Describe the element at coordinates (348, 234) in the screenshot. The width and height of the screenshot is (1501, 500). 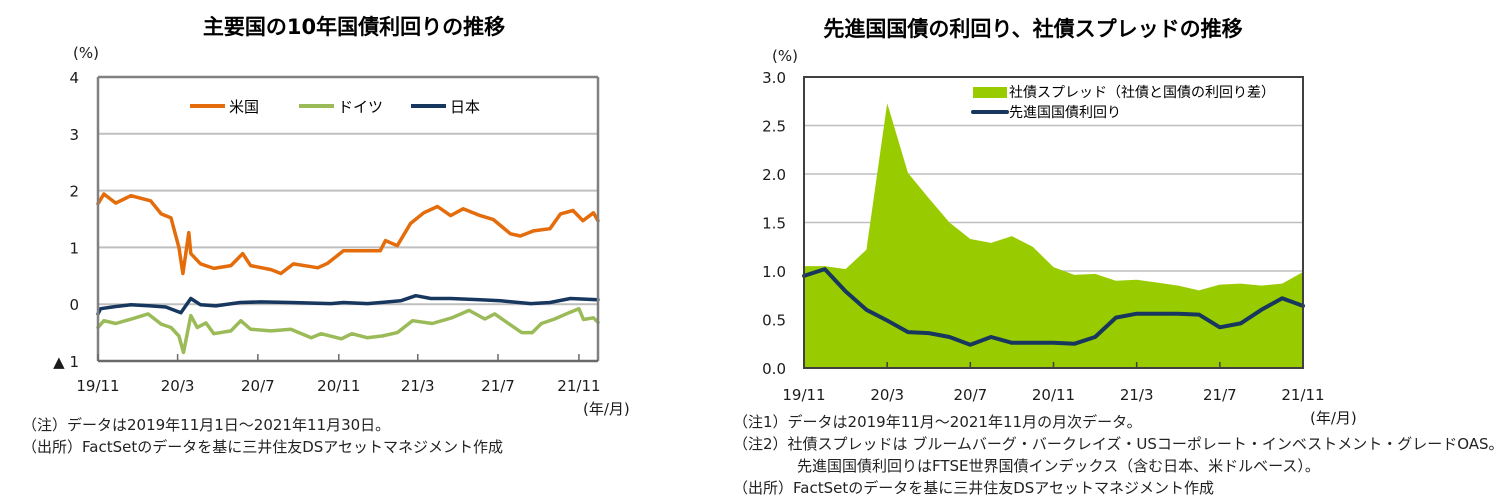
I see `series-line-us` at that location.